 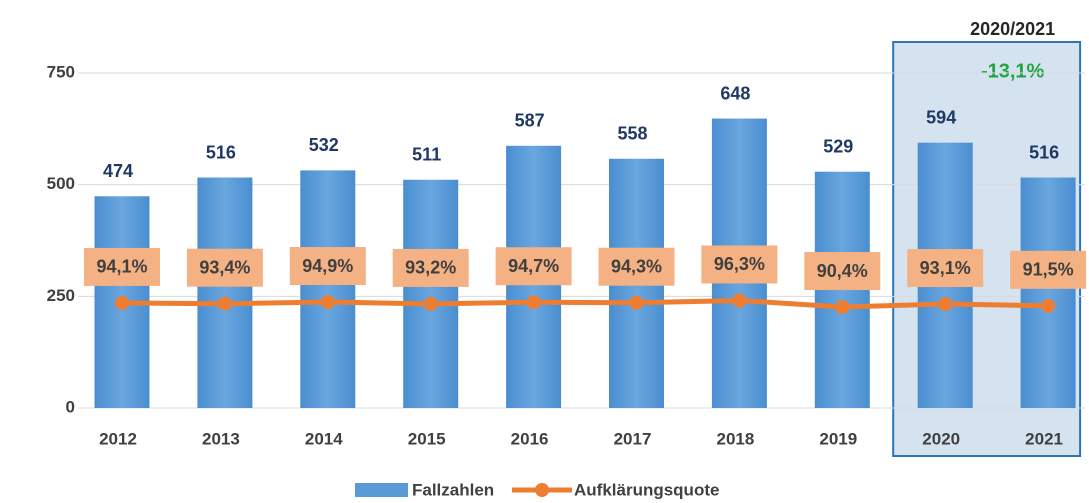 What do you see at coordinates (941, 117) in the screenshot?
I see `bar-label: 594` at bounding box center [941, 117].